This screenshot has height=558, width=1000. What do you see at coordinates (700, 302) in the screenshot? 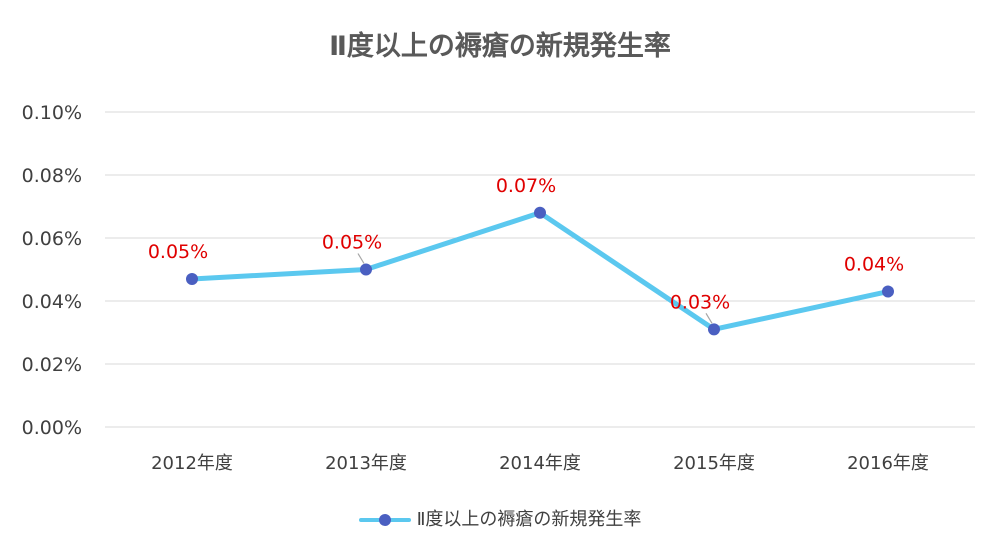
I see `data-label: 0.03%` at bounding box center [700, 302].